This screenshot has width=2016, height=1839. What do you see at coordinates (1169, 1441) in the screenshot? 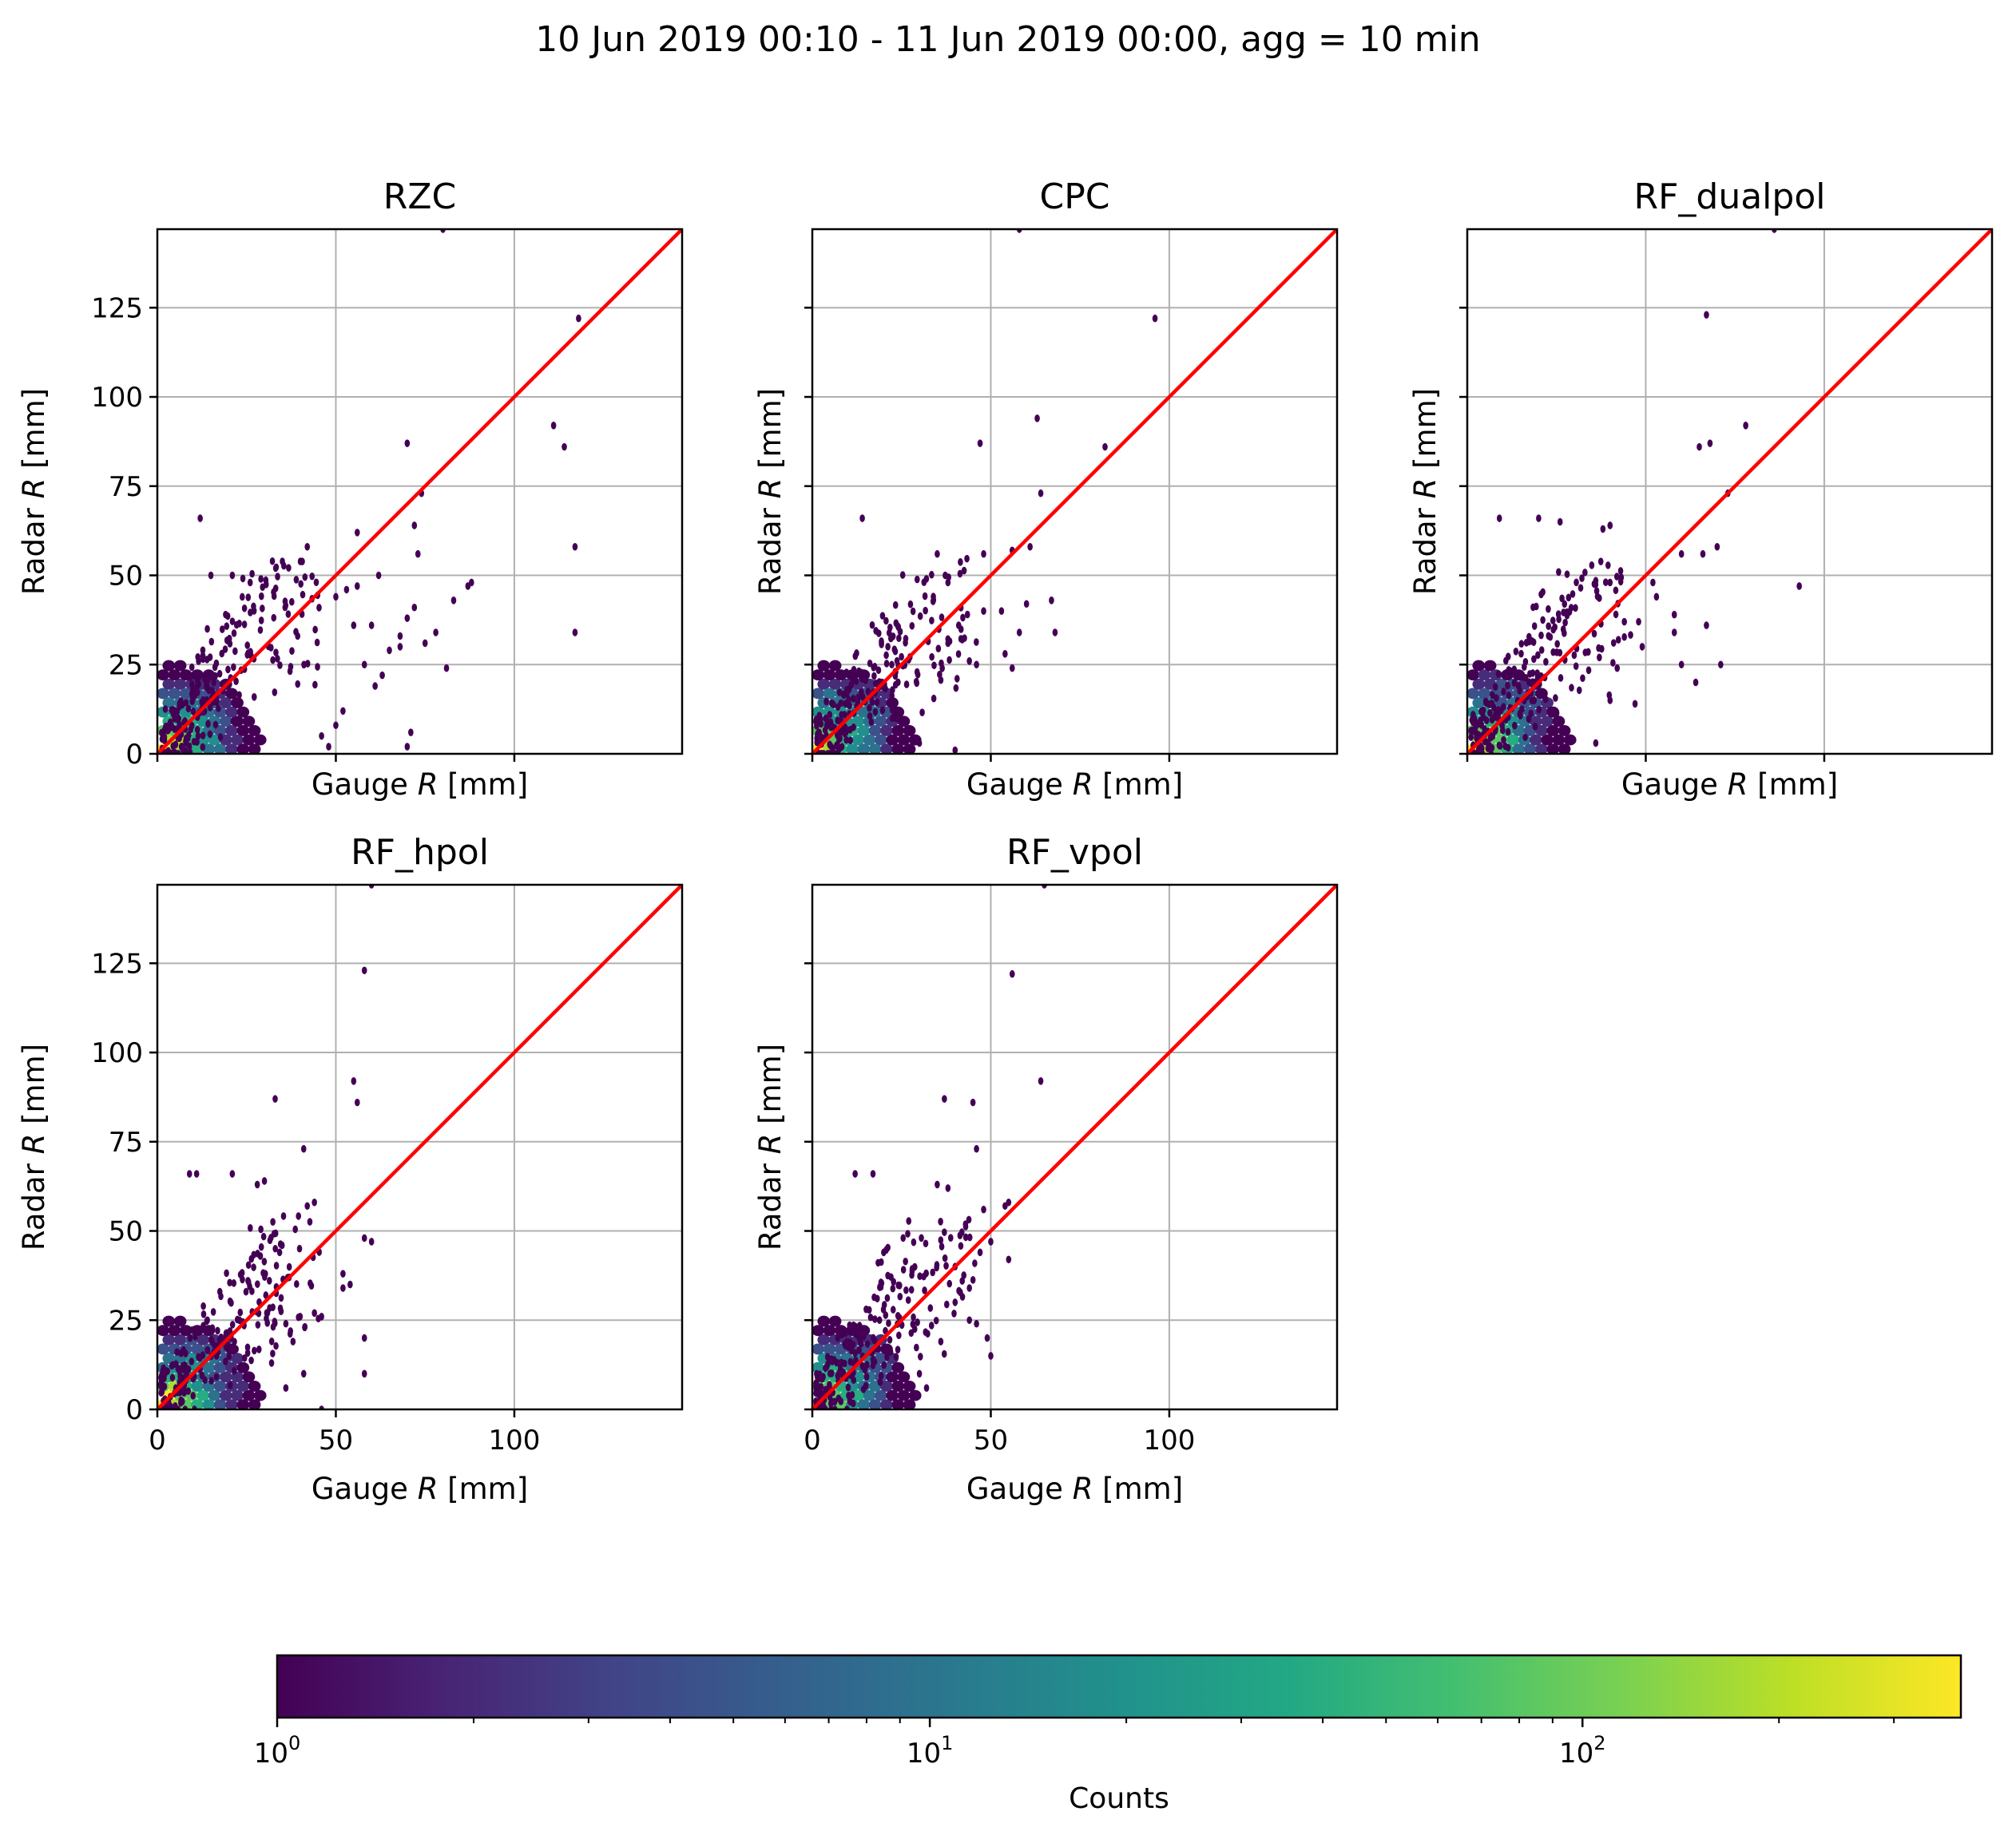
I see `x-tick-label: 100` at bounding box center [1169, 1441].